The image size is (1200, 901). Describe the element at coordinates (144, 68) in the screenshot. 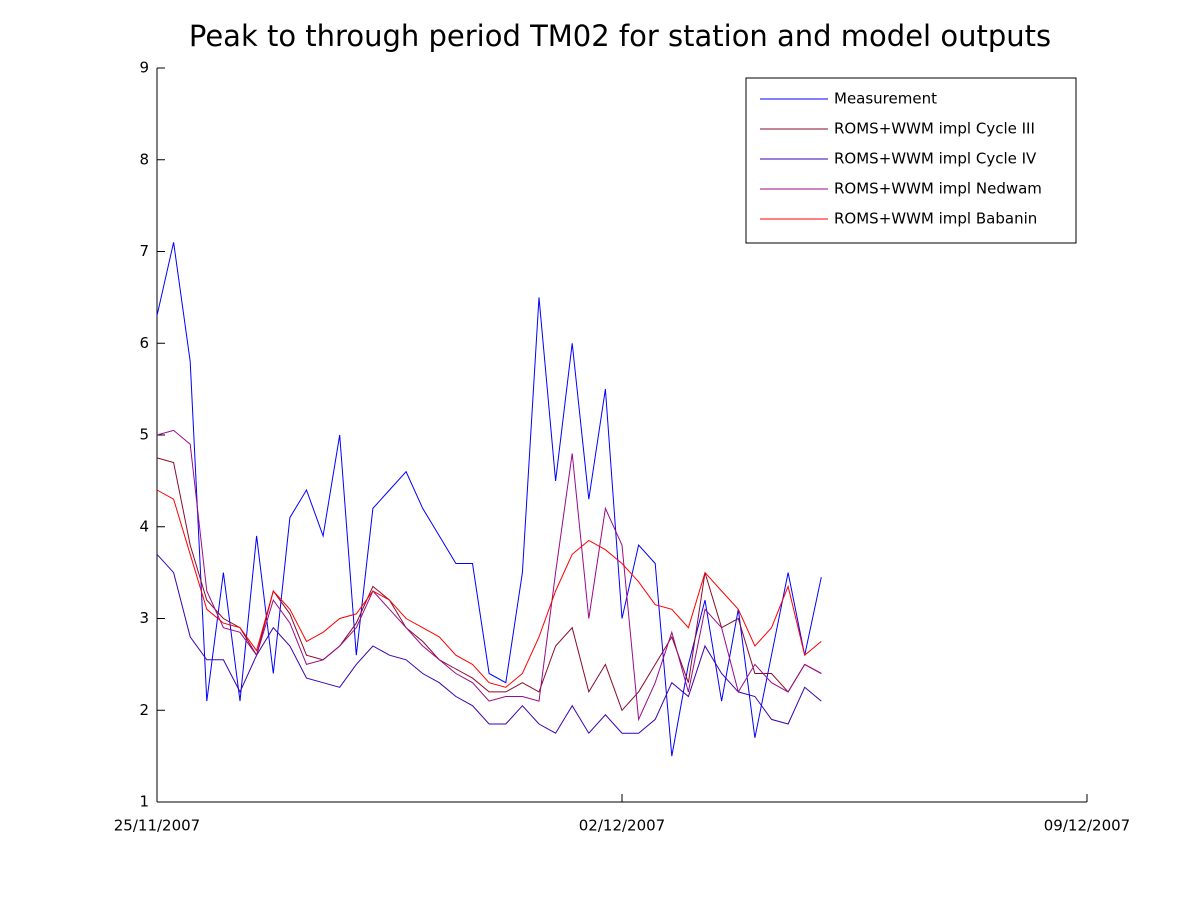

I see `y-tick-label: 9` at that location.